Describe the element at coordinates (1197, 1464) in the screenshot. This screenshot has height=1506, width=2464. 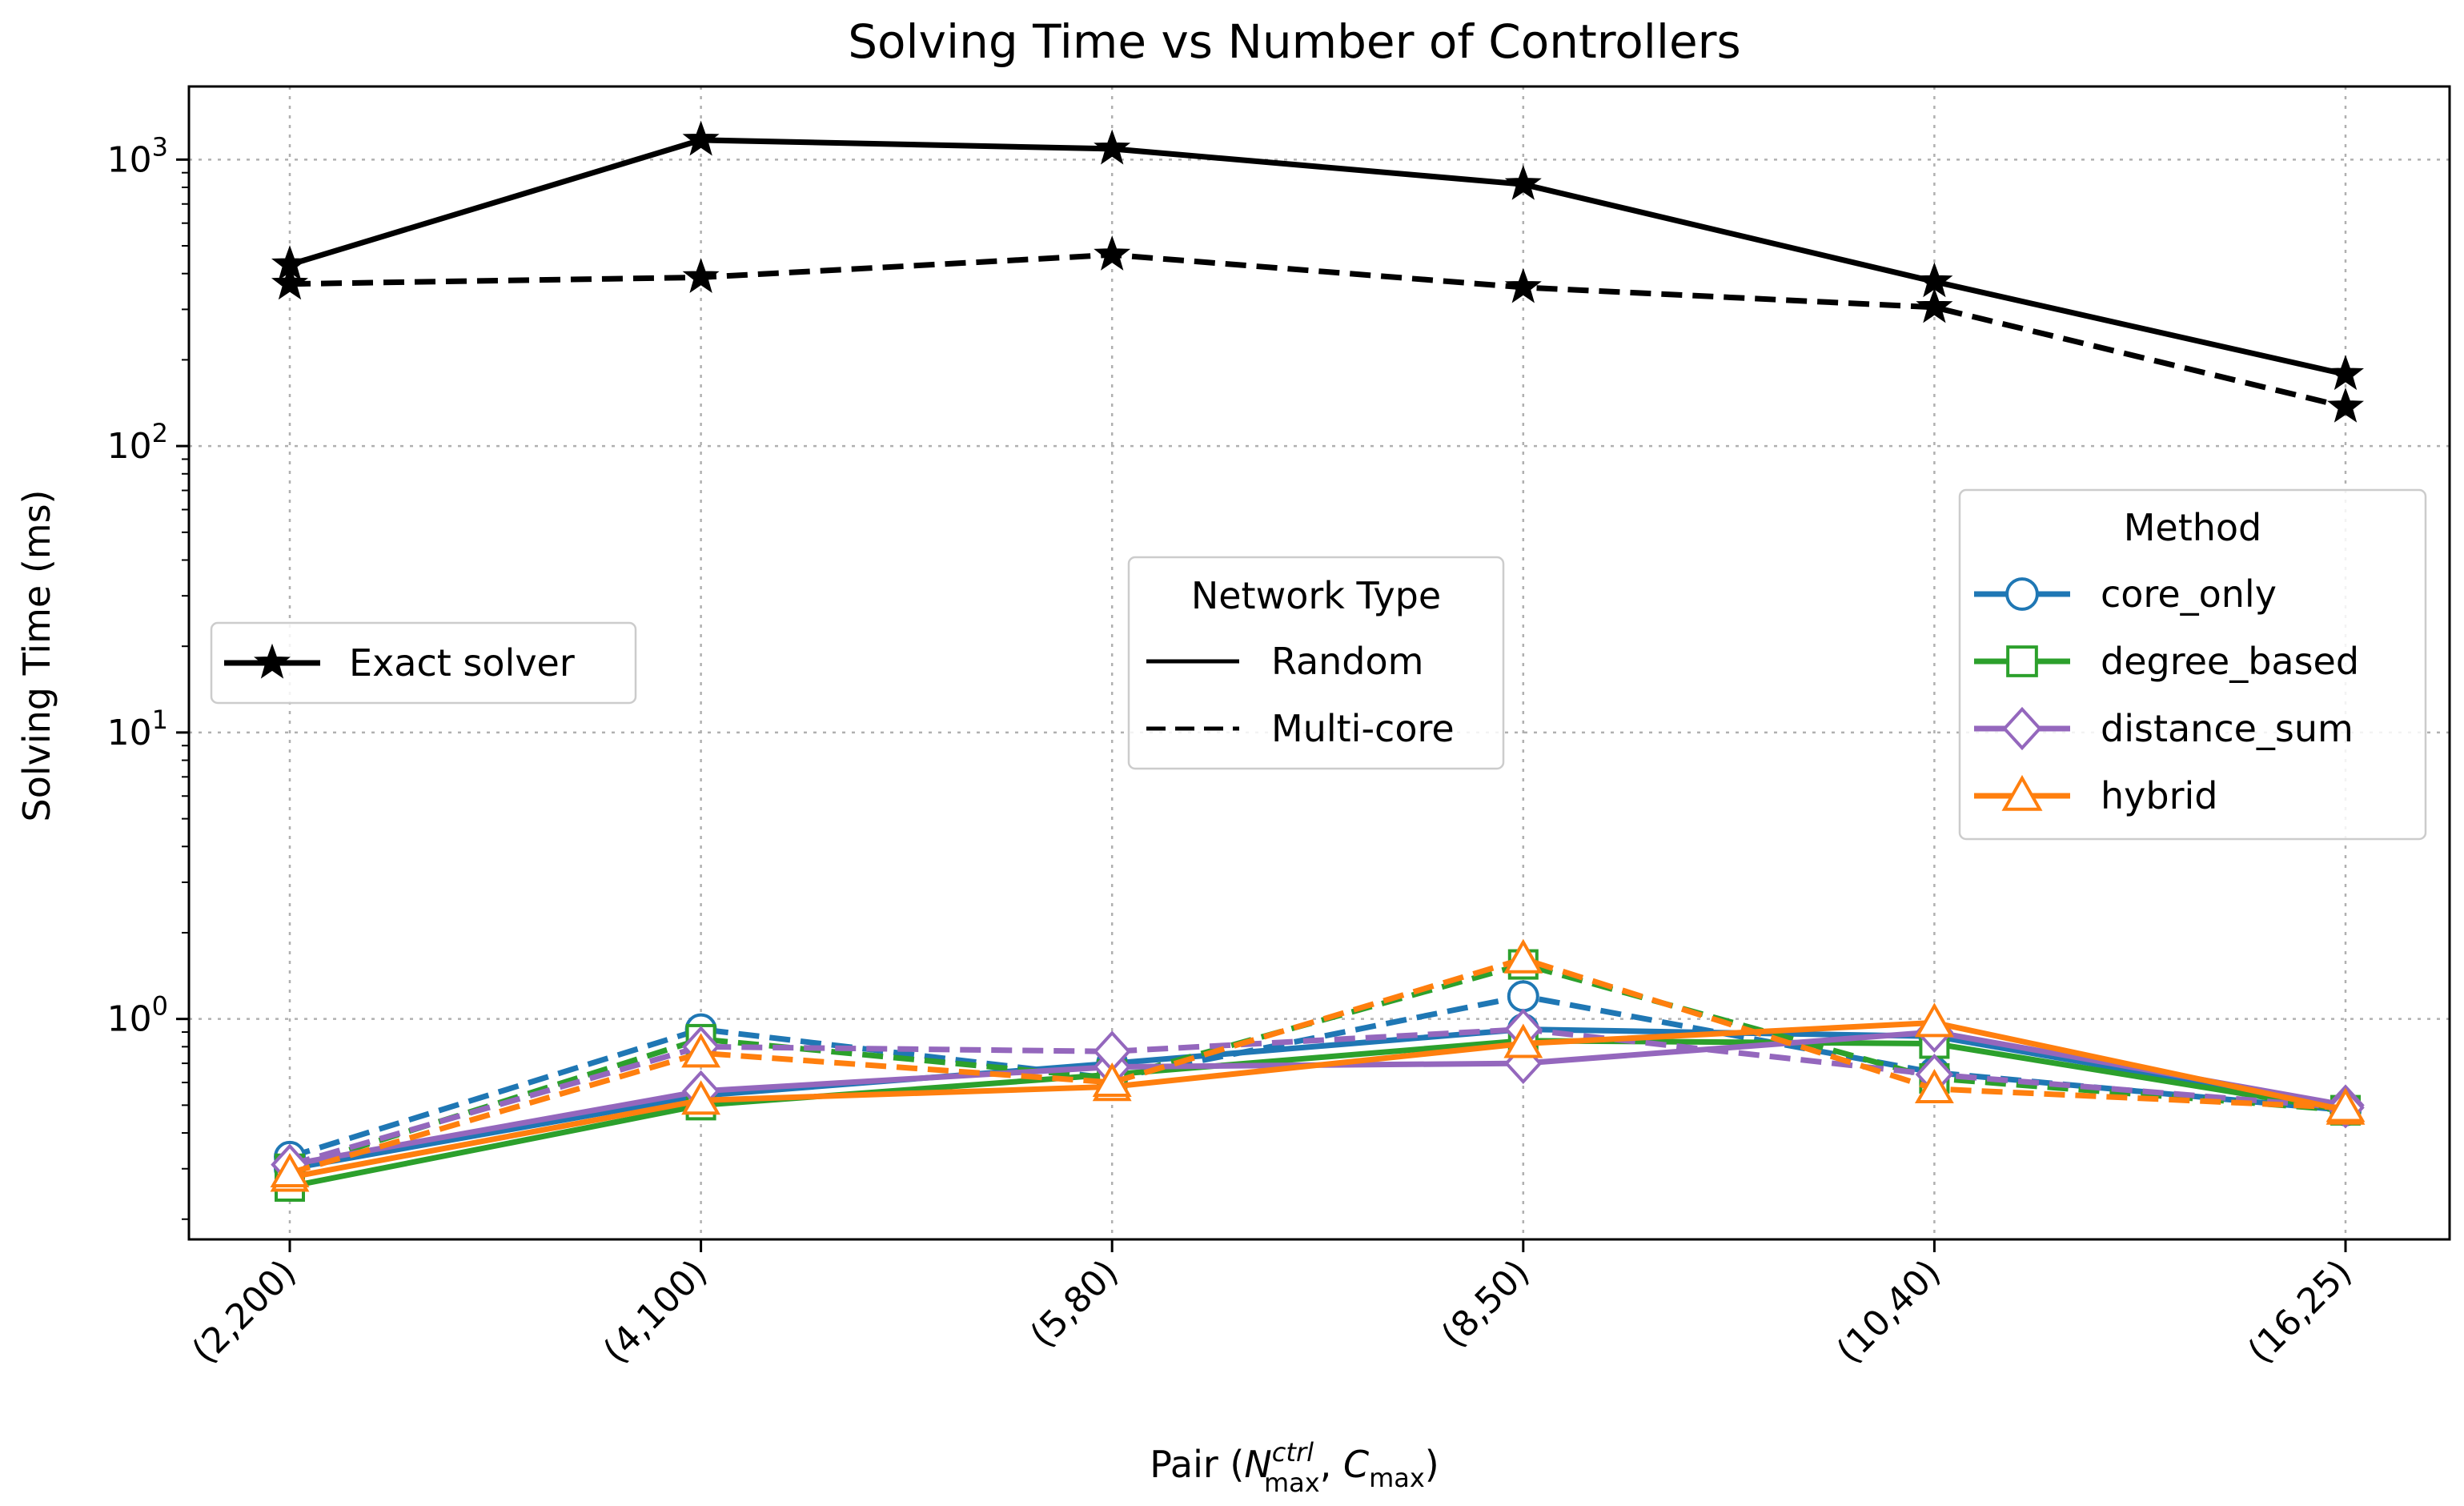
I see `x-axis-label-prefix: Pair (` at that location.